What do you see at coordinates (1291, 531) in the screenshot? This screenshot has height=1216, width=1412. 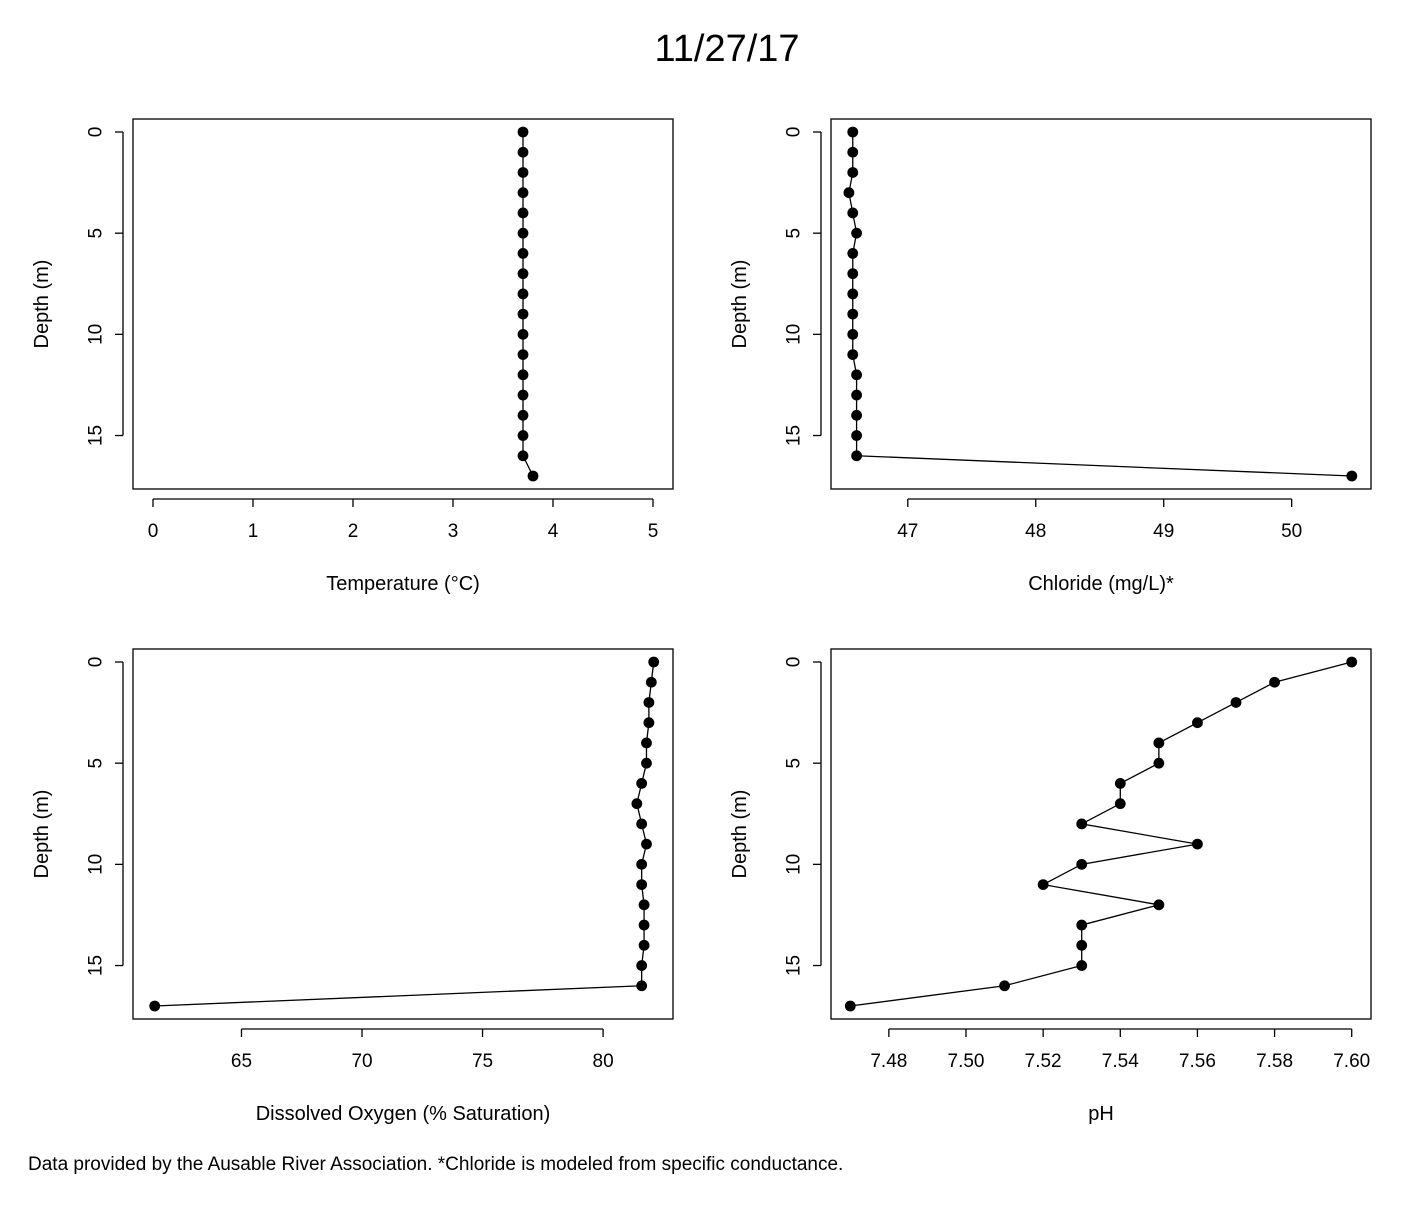 I see `chloride-x-tick-label: 50` at bounding box center [1291, 531].